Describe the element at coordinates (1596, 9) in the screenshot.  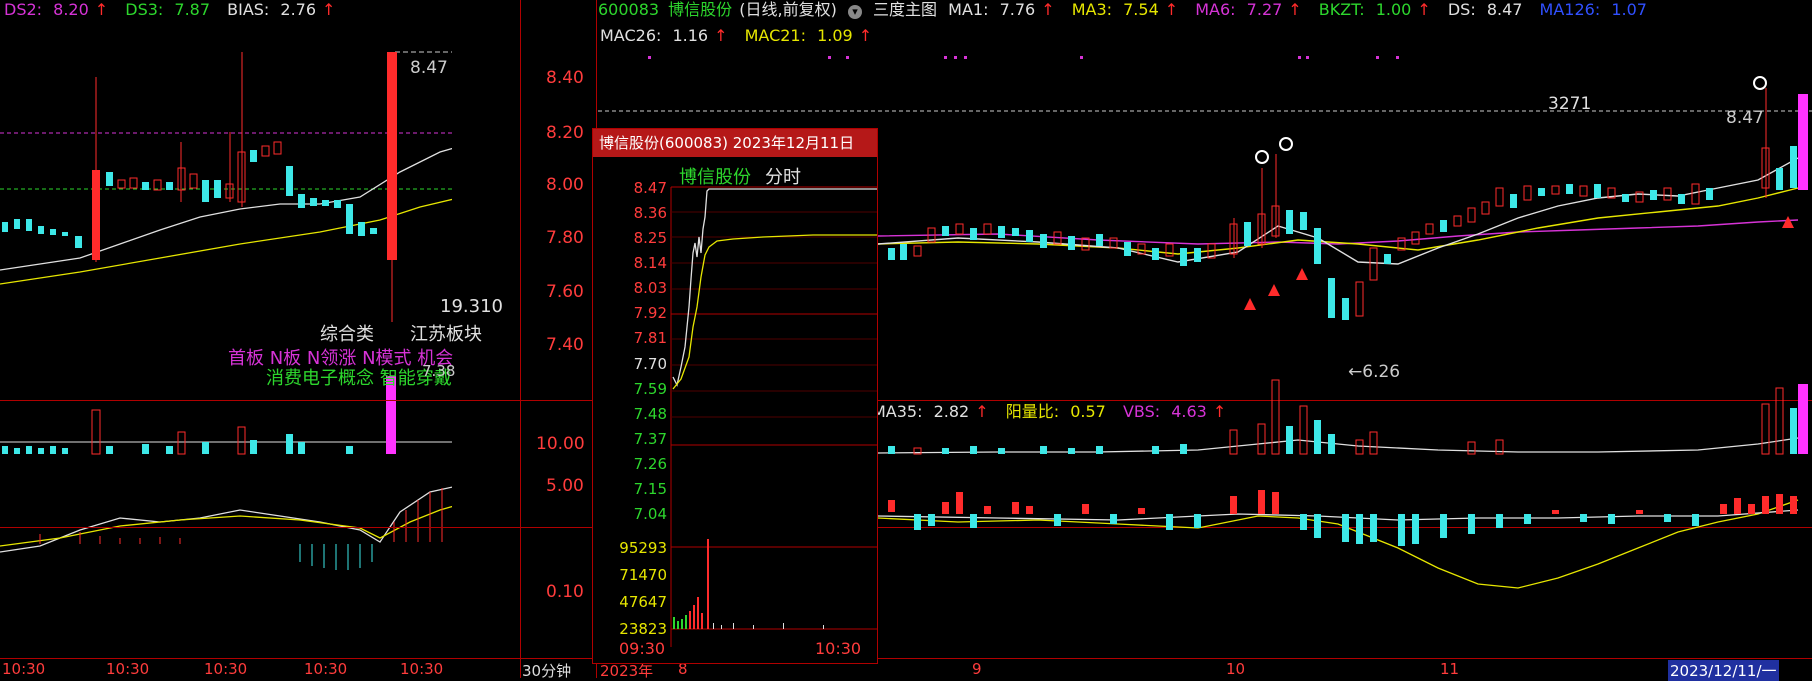
I see `ma126-indicator: MA126: 1.07` at that location.